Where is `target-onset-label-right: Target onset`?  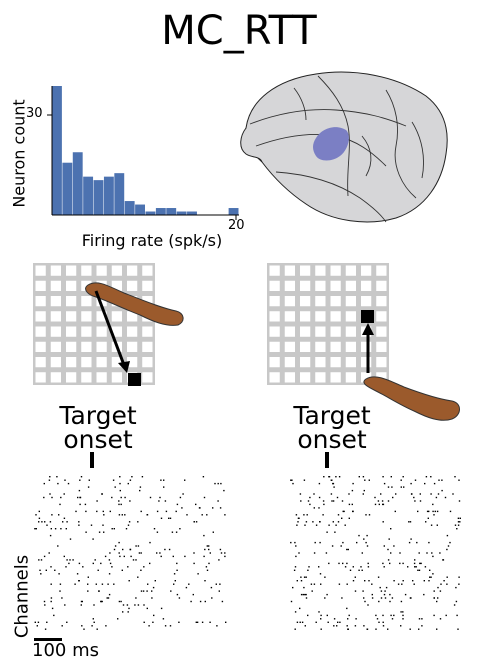
target-onset-label-right: Target onset is located at coordinates (332, 427).